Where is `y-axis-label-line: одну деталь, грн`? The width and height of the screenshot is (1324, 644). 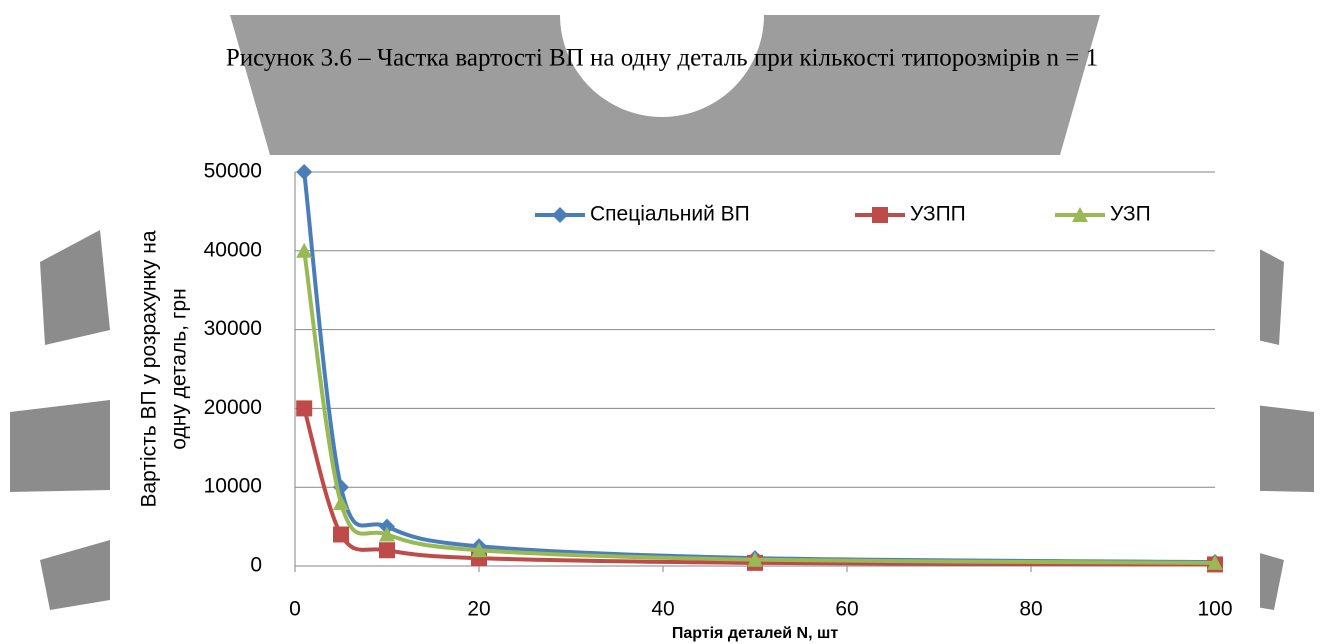
y-axis-label-line: одну деталь, грн is located at coordinates (179, 369).